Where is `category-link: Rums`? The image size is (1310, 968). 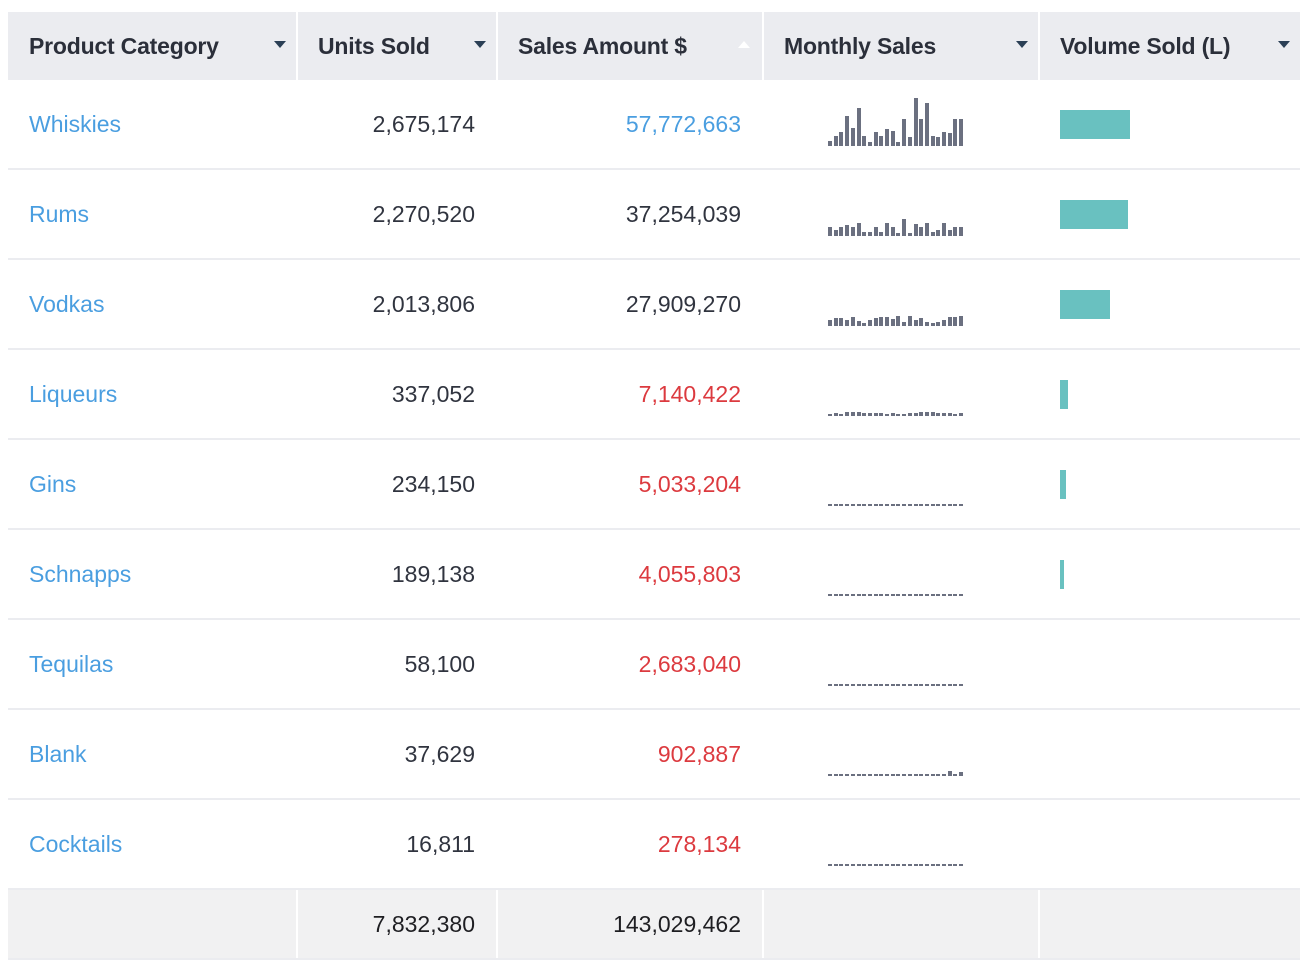
category-link: Rums is located at coordinates (59, 213).